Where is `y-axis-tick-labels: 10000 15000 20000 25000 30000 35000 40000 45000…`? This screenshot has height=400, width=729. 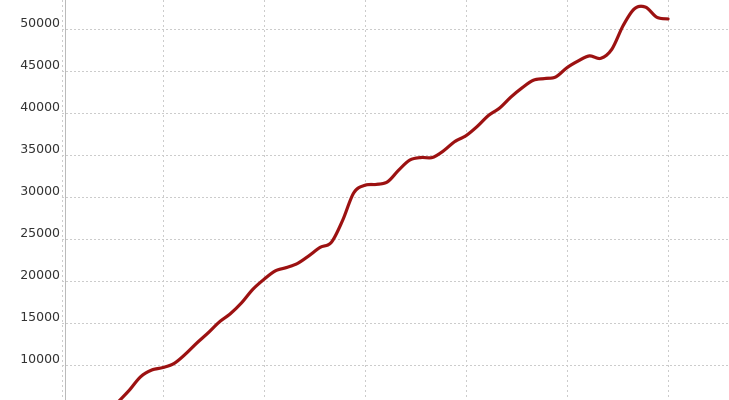 y-axis-tick-labels: 10000 15000 20000 25000 30000 35000 40000 45000… is located at coordinates (30, 200).